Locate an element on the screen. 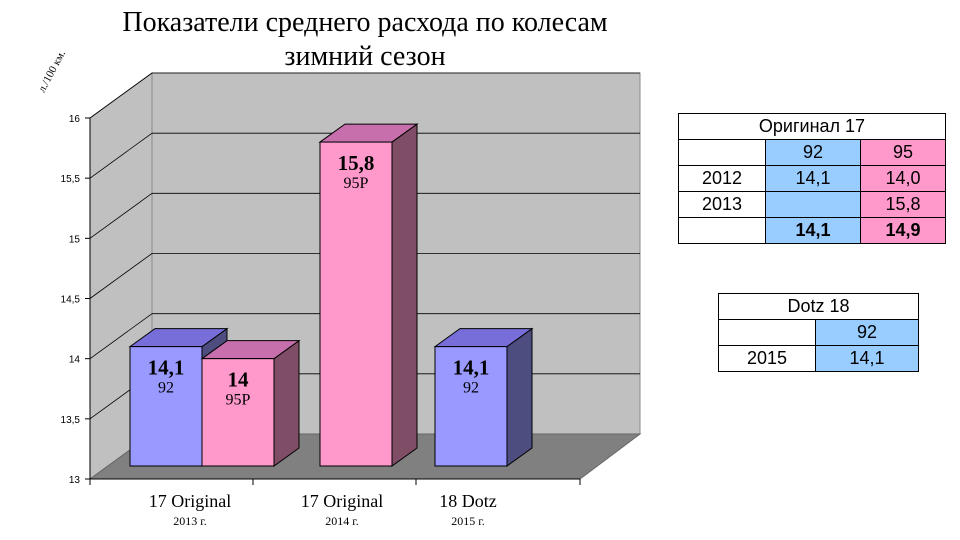 This screenshot has width=960, height=540. table-cell-average-92: 14,1 is located at coordinates (813, 230).